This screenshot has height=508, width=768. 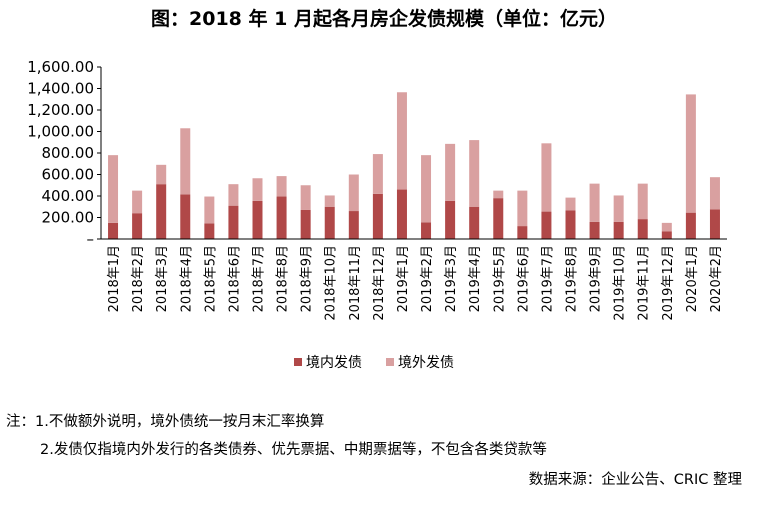 I want to click on x-tick-label: 2019年5月, so click(x=499, y=278).